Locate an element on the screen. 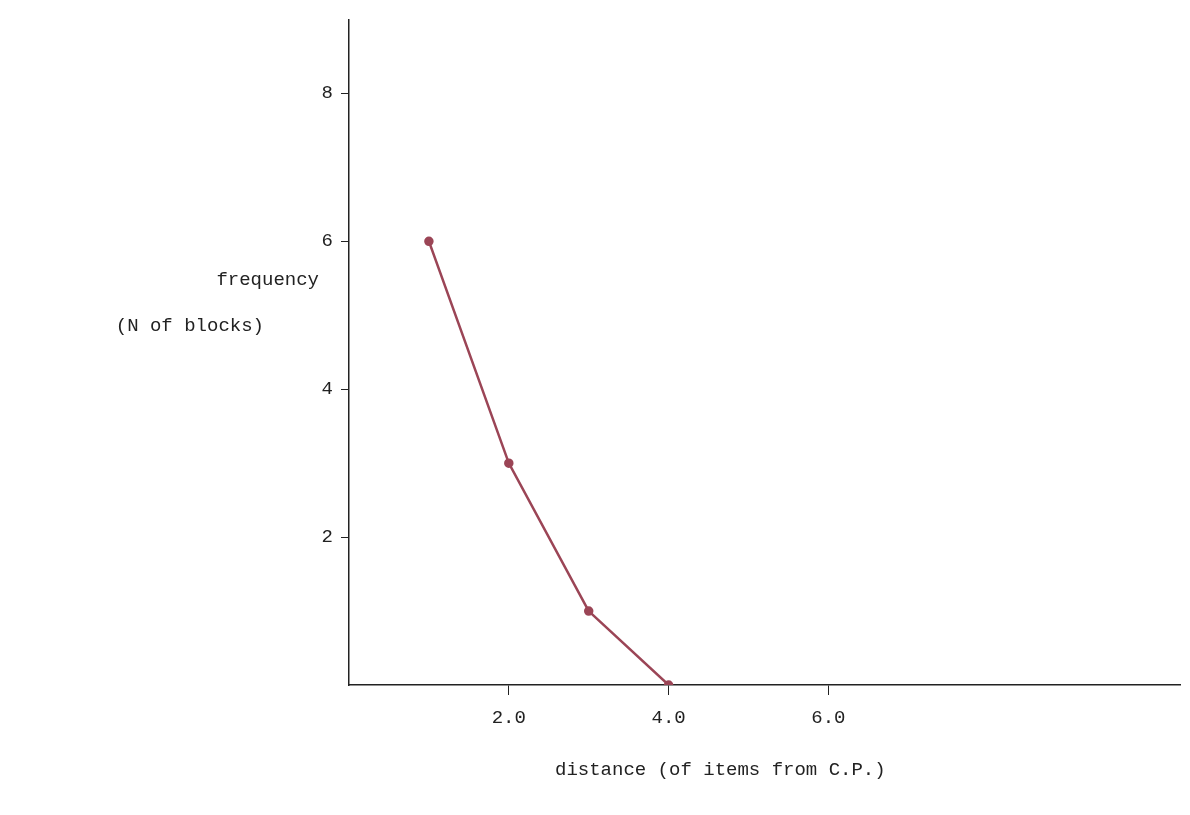 Image resolution: width=1190 pixels, height=815 pixels. text: frequency (N of blocks) is located at coordinates (217, 303).